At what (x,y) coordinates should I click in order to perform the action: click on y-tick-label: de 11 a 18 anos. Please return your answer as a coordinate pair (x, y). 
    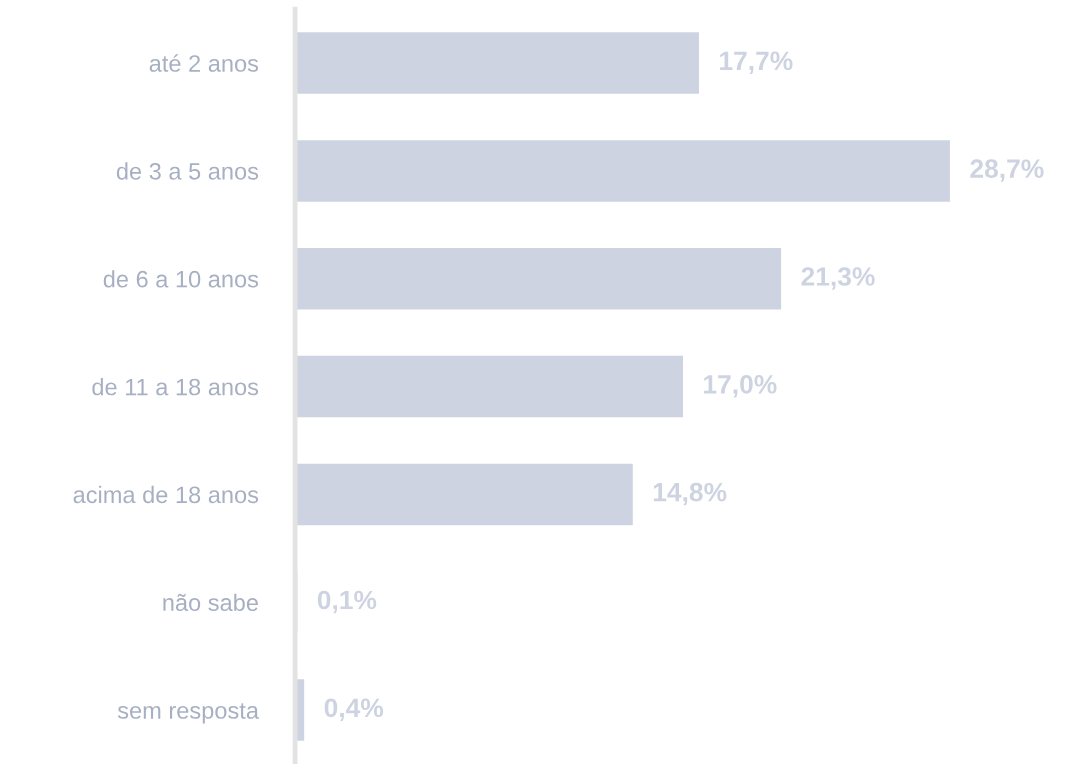
    Looking at the image, I should click on (175, 387).